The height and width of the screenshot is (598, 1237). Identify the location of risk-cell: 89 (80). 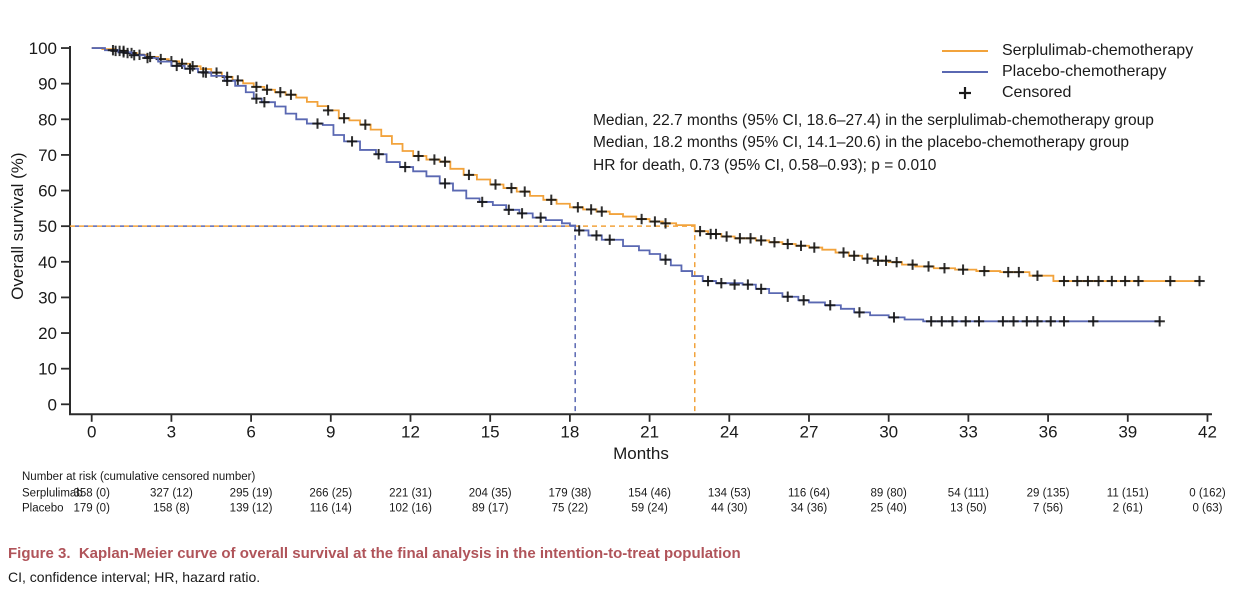
(888, 494).